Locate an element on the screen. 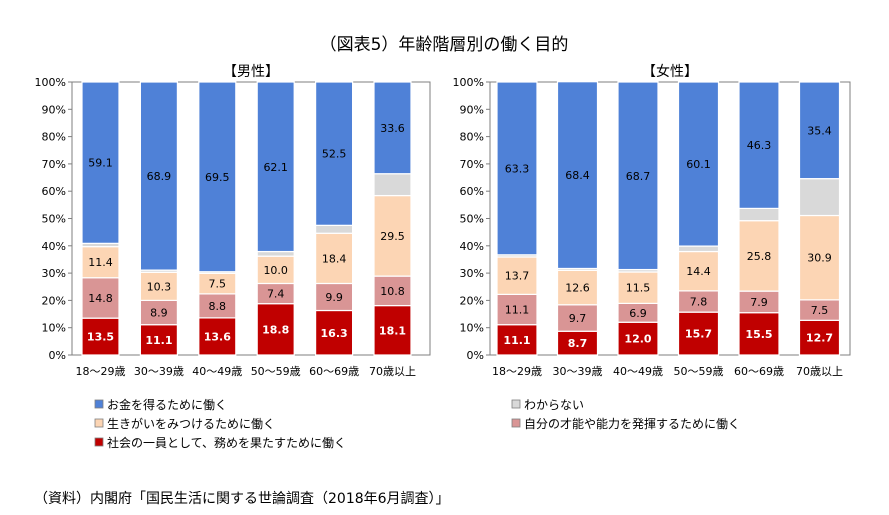 Image resolution: width=889 pixels, height=515 pixels. y-tick-label: 40% is located at coordinates (54, 246).